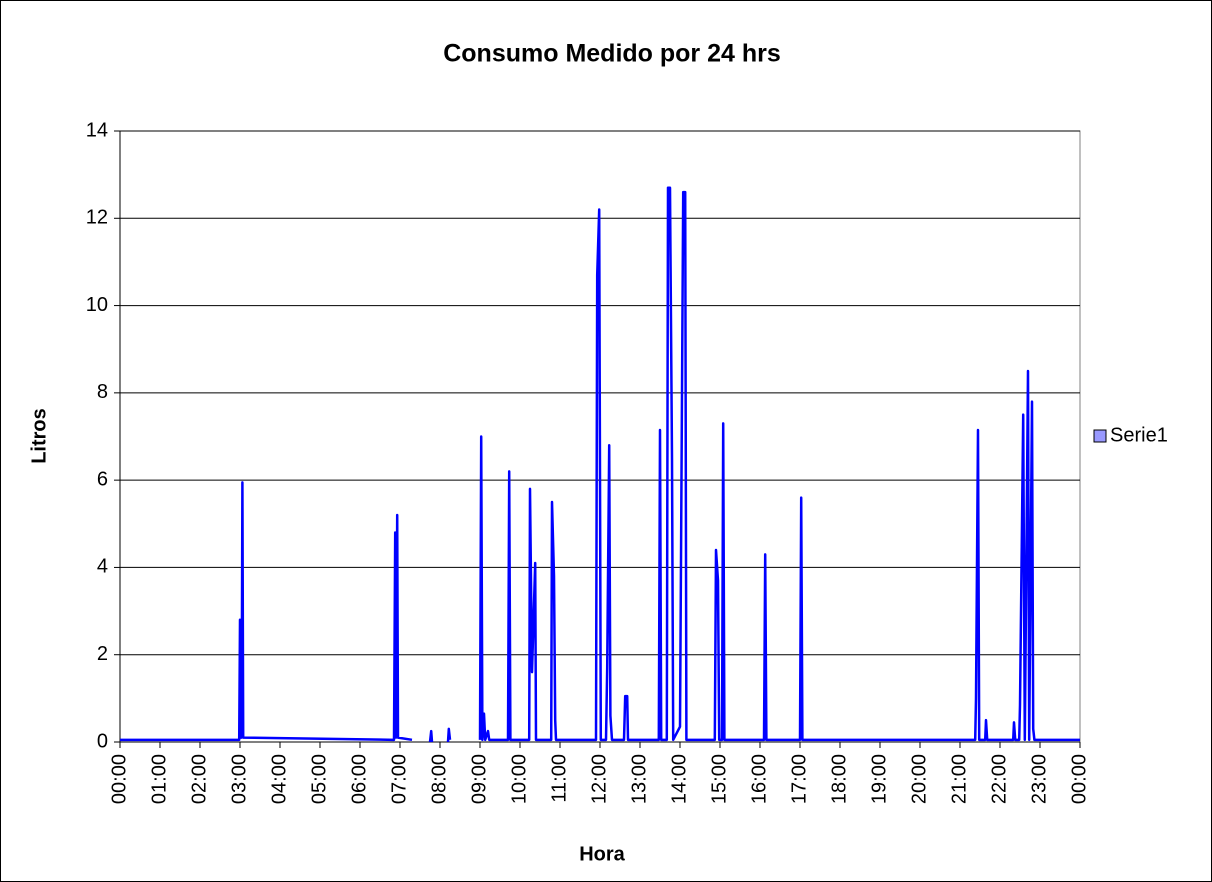  Describe the element at coordinates (97, 305) in the screenshot. I see `y-tick-label: 10` at that location.